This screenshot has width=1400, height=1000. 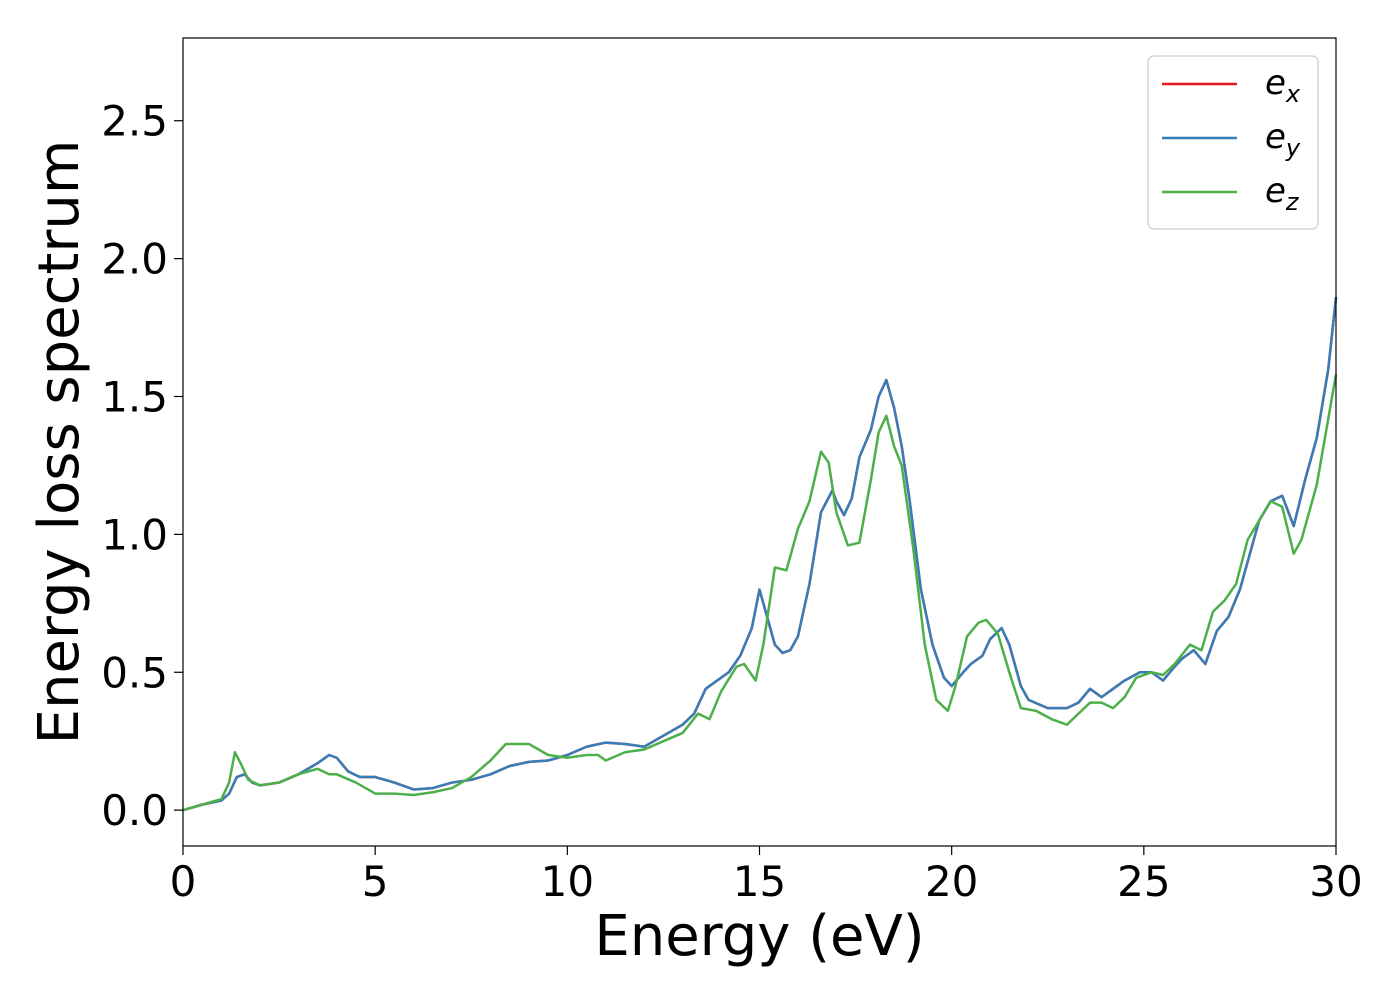 I want to click on x-axis-ticks: 0 5 10 15 20 25 30, so click(x=766, y=876).